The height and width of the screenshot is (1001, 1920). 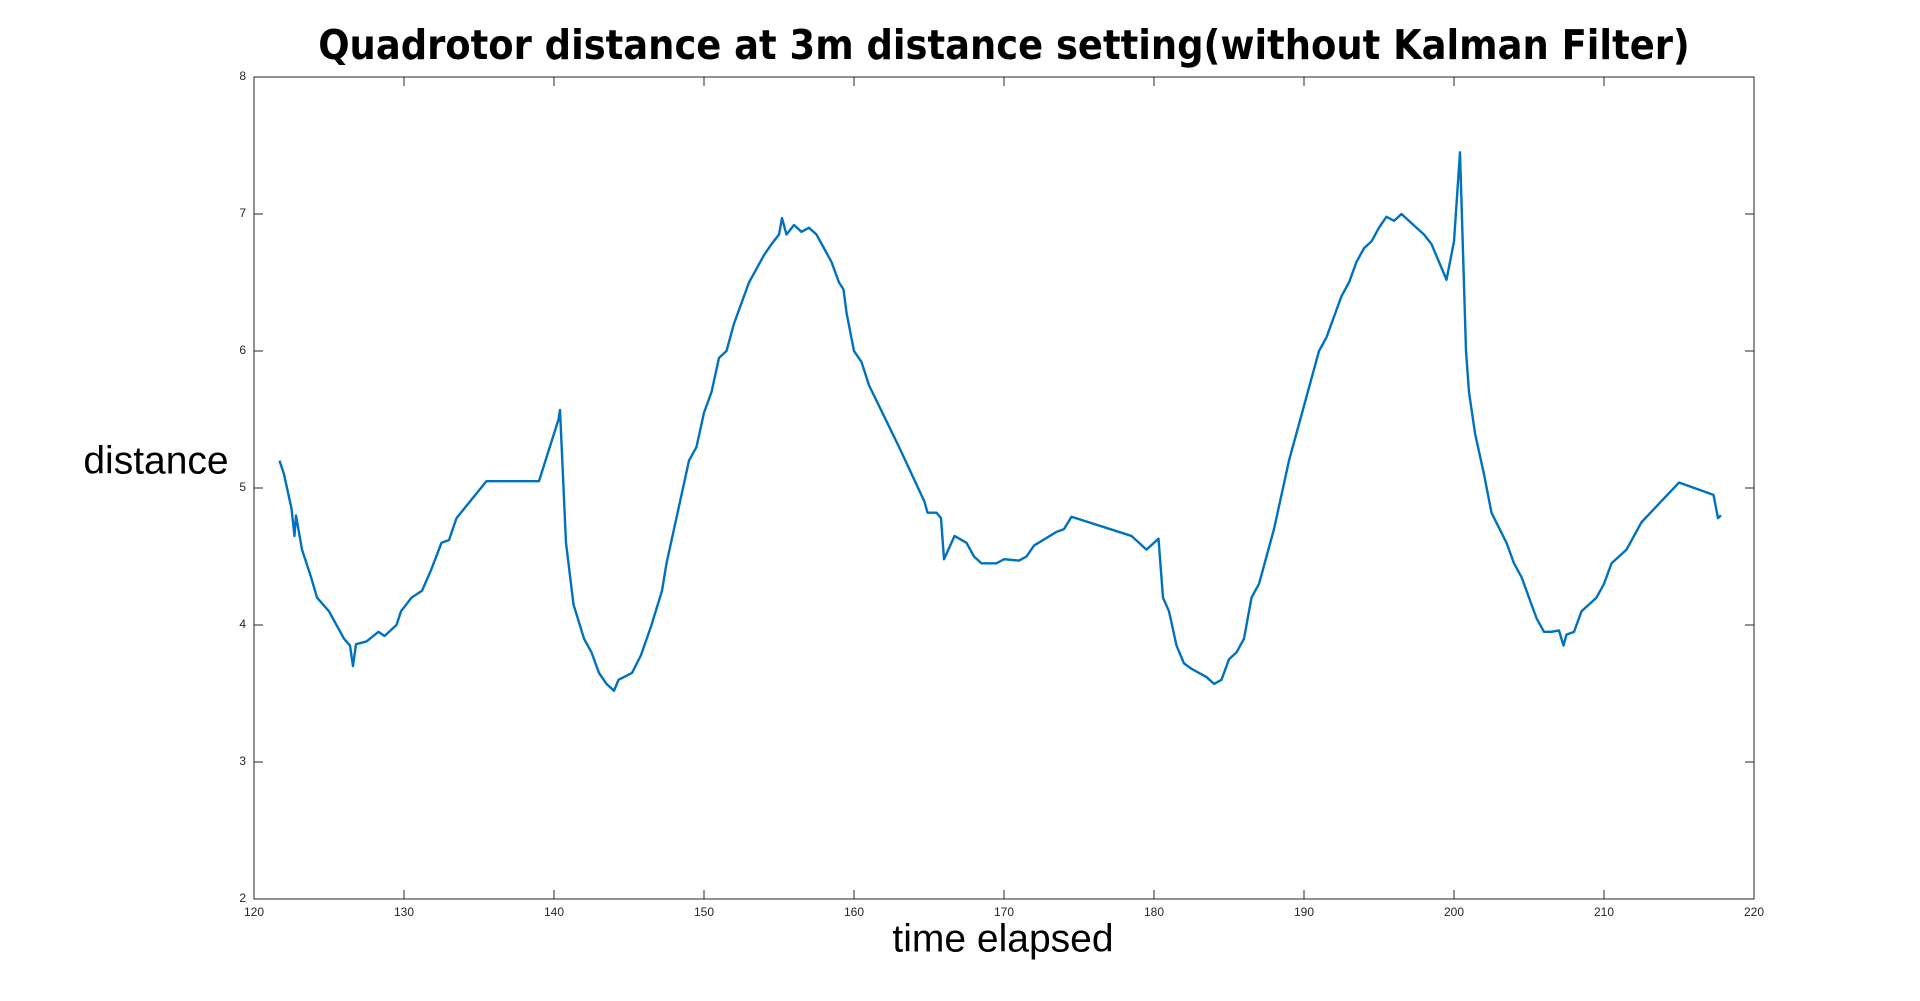 What do you see at coordinates (242, 761) in the screenshot?
I see `y-tick-label: 3` at bounding box center [242, 761].